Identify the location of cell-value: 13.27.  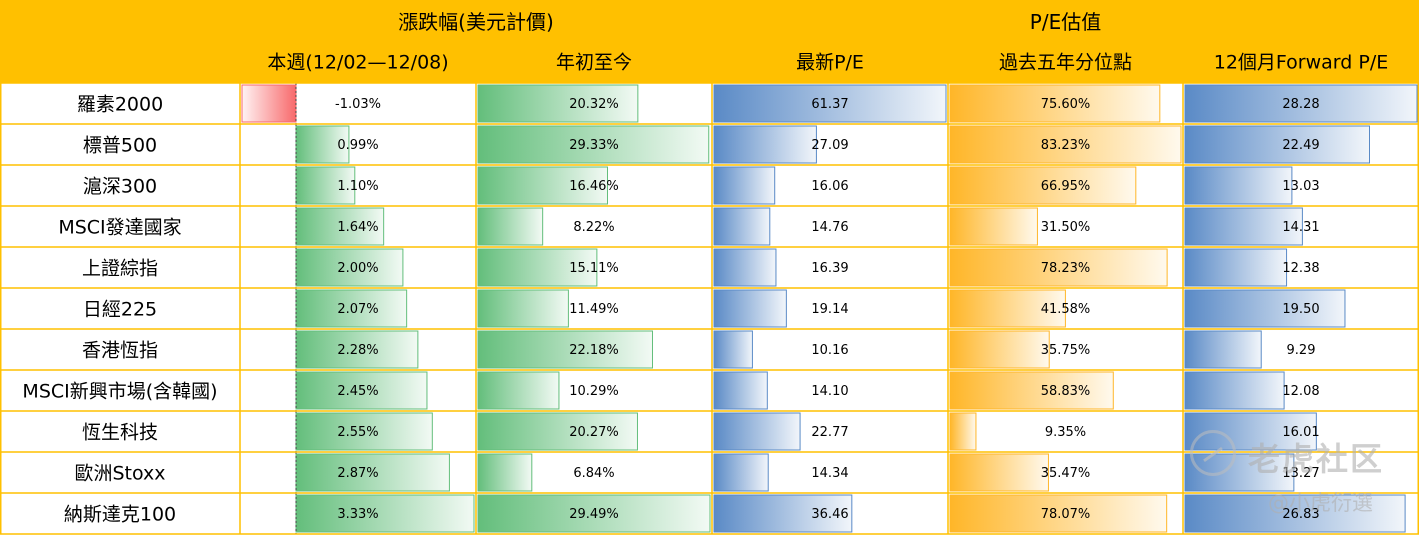
(1300, 473).